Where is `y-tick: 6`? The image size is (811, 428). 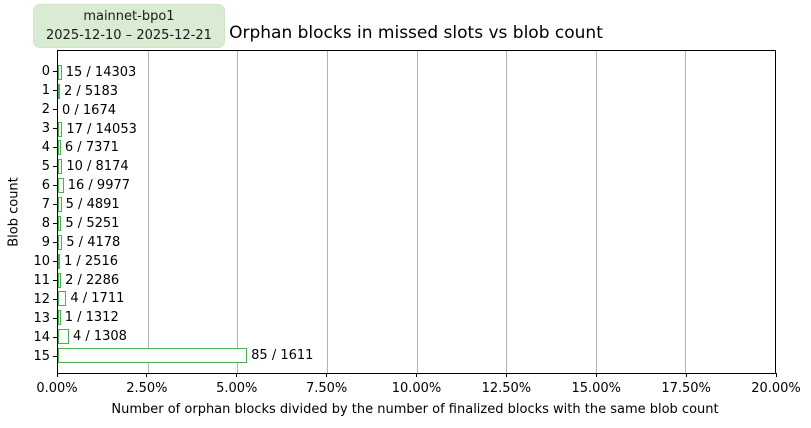
y-tick: 6 is located at coordinates (28, 185).